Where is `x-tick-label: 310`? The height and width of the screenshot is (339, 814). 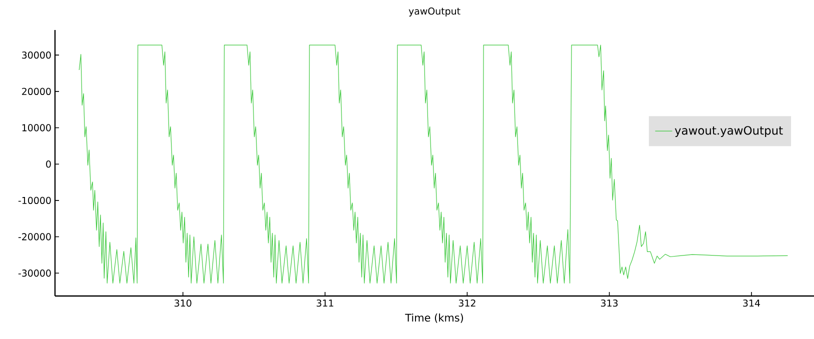 x-tick-label: 310 is located at coordinates (183, 303).